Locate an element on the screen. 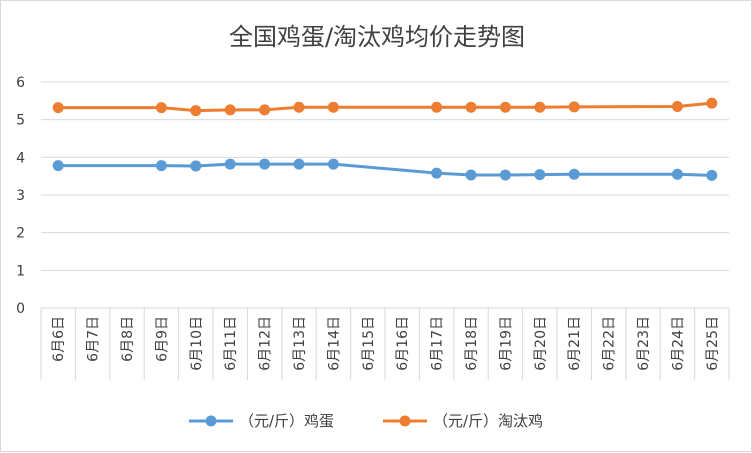  x-tick-label: 6月18日 is located at coordinates (472, 343).